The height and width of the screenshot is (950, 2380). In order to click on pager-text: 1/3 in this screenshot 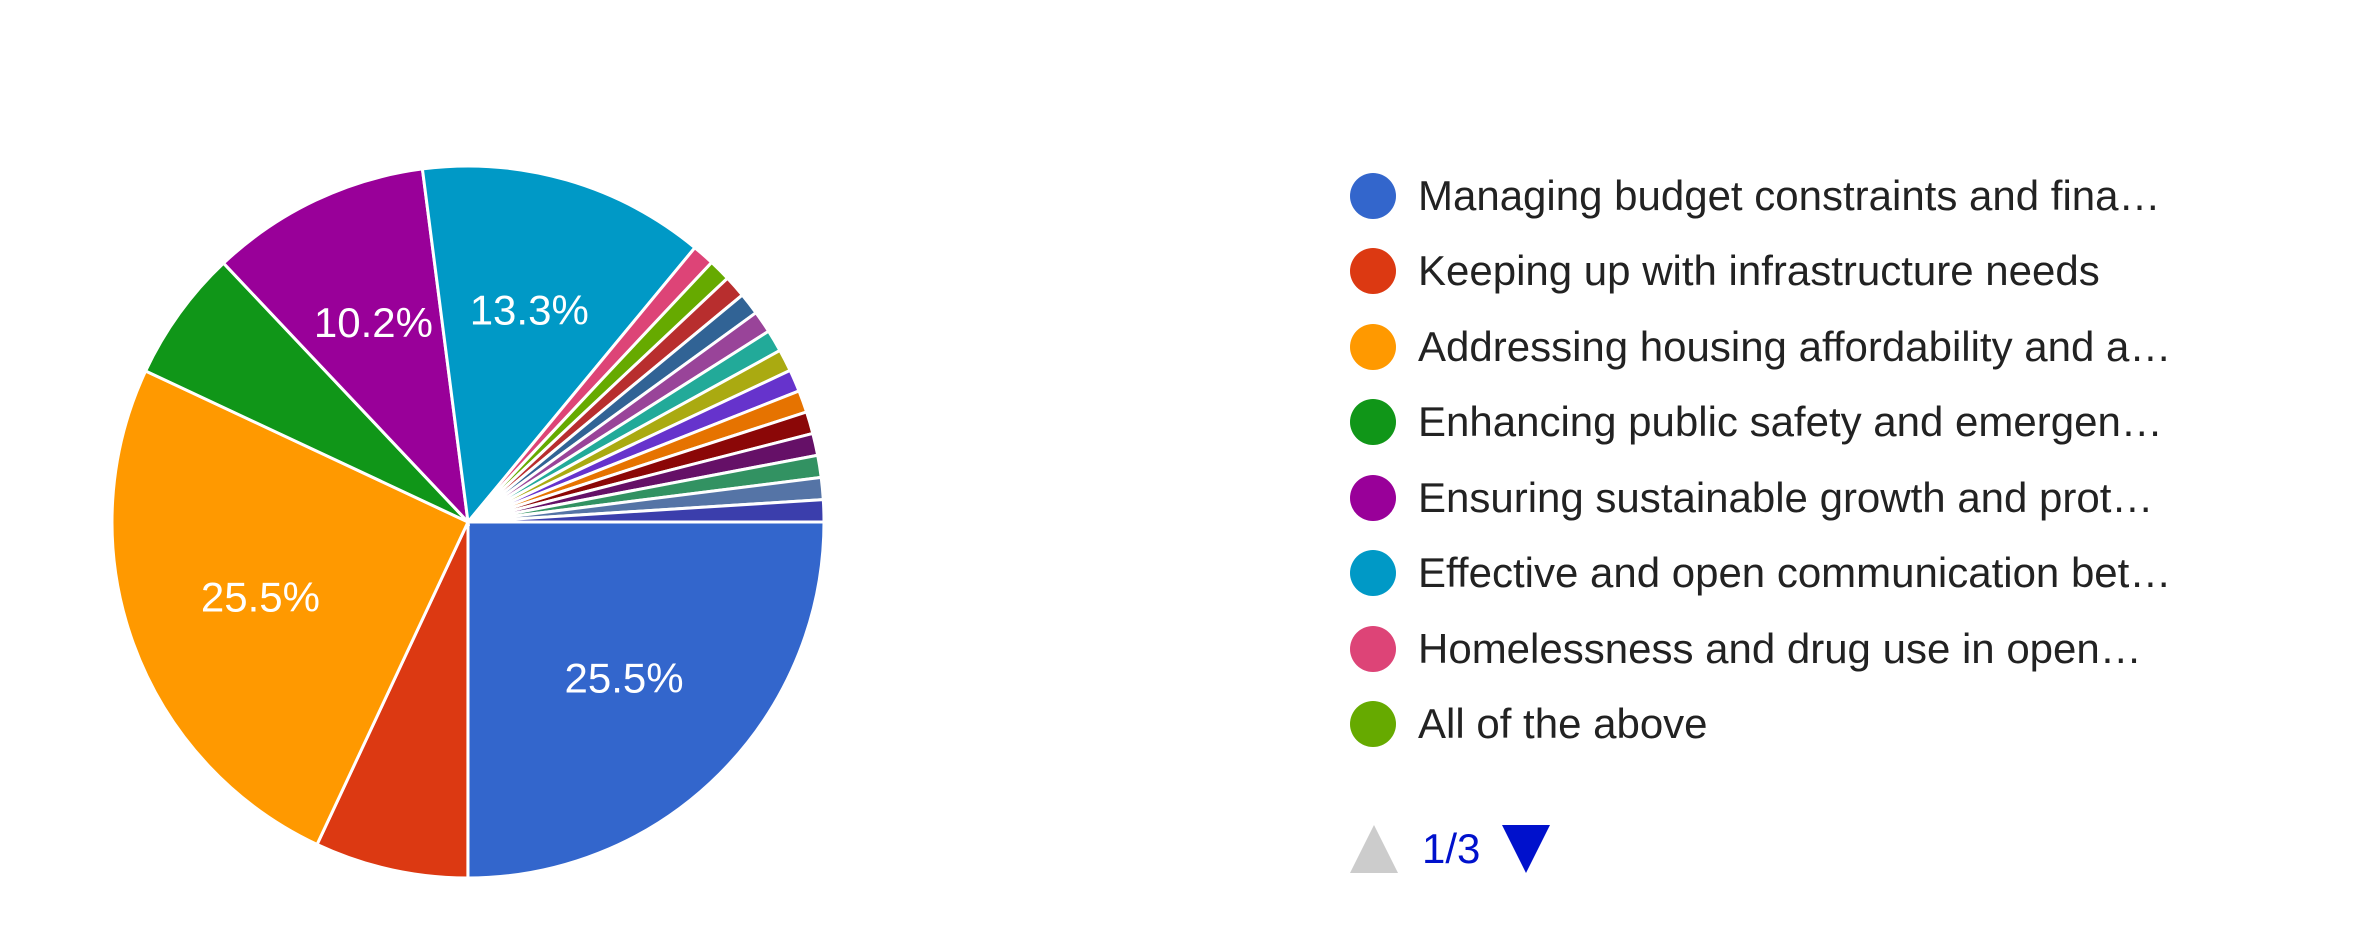, I will do `click(1451, 848)`.